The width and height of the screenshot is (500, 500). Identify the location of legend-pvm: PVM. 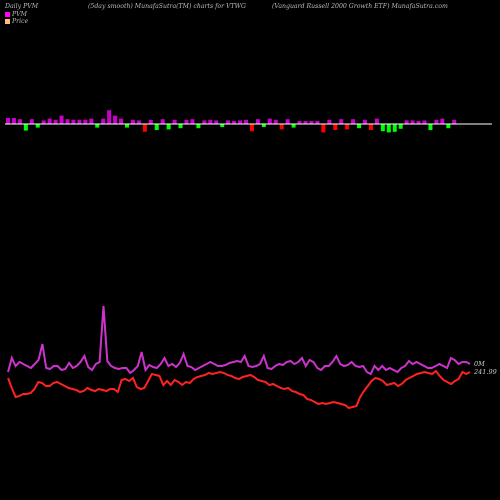
(16, 14).